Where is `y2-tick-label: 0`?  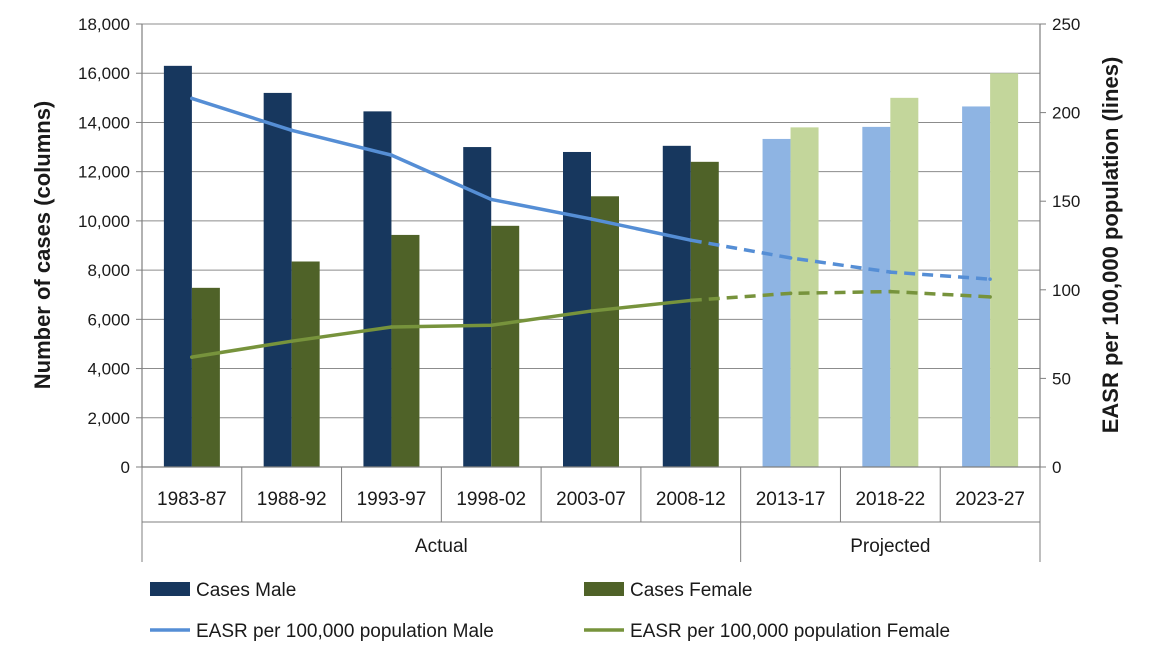
y2-tick-label: 0 is located at coordinates (1056, 467).